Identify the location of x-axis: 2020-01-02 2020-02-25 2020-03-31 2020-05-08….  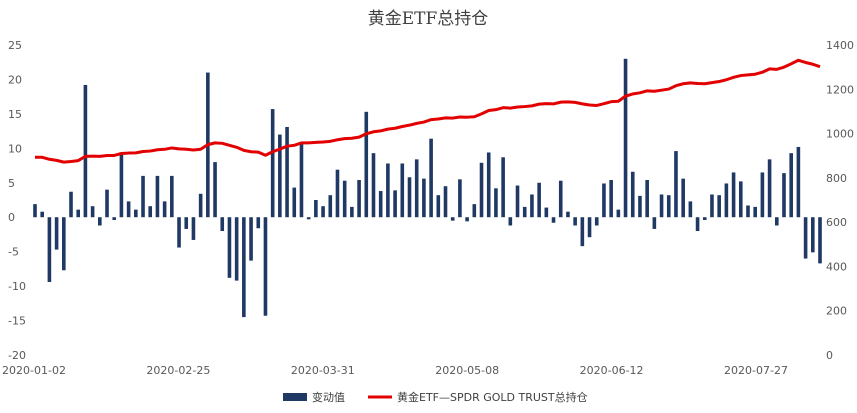
(395, 370).